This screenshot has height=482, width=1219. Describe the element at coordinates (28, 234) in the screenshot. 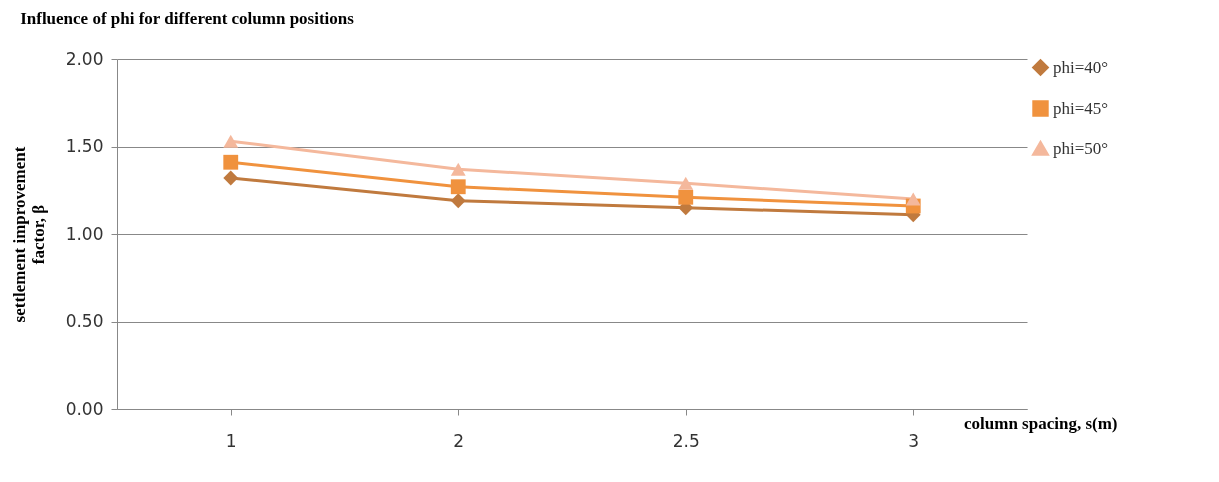

I see `y-axis-title: settlement improvement factor, β` at that location.